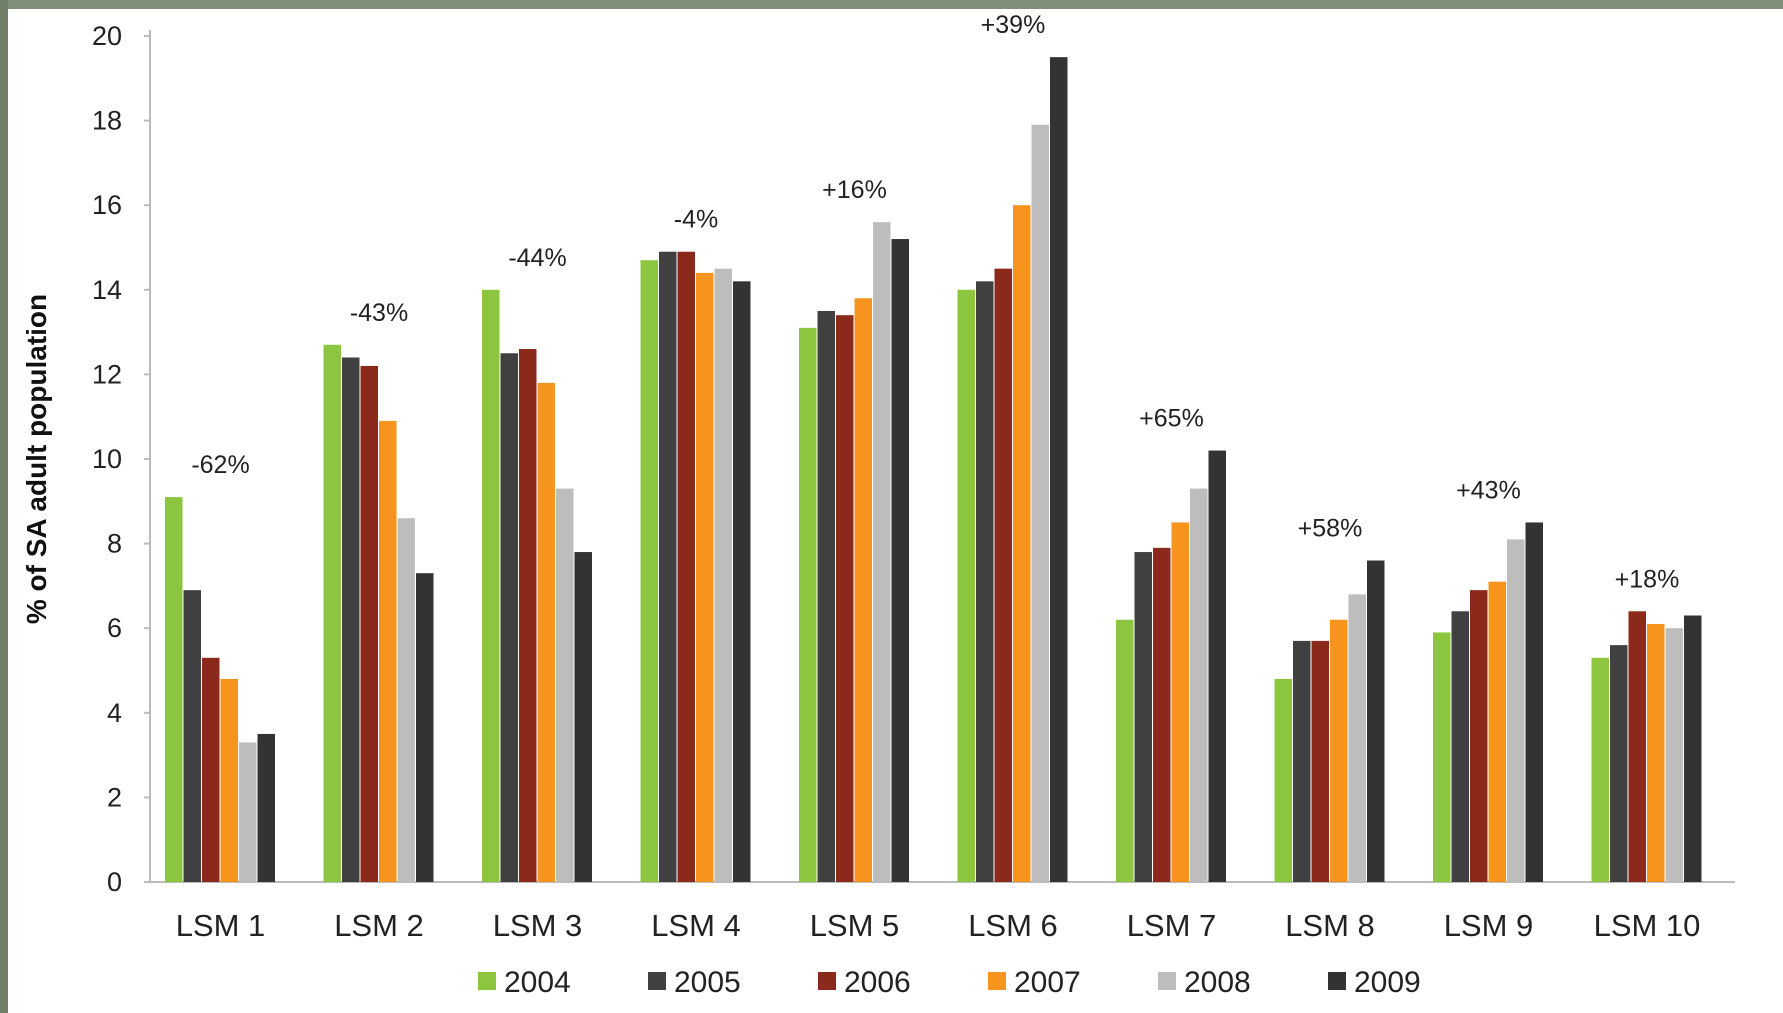 The image size is (1783, 1013). Describe the element at coordinates (1479, 736) in the screenshot. I see `bar-2006-lsm9` at that location.